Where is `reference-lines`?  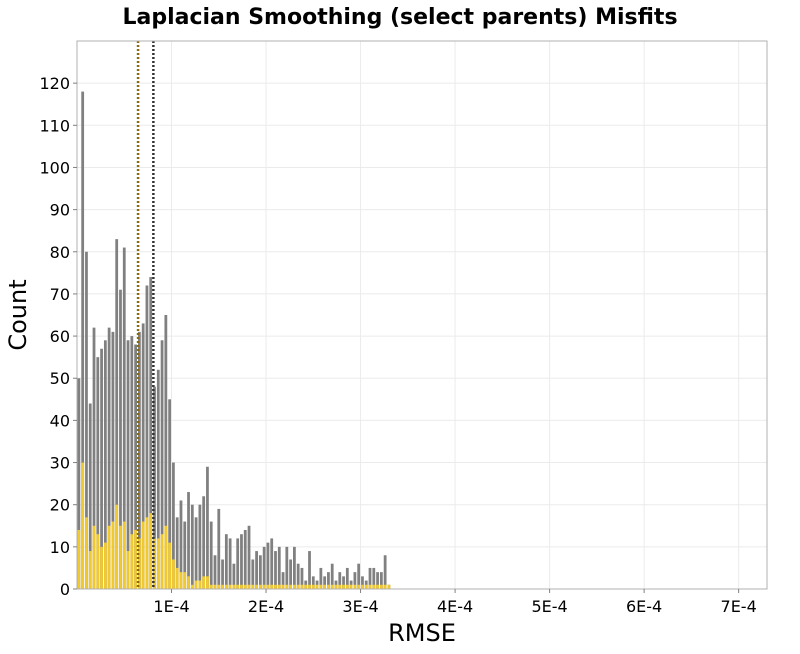 reference-lines is located at coordinates (145, 315).